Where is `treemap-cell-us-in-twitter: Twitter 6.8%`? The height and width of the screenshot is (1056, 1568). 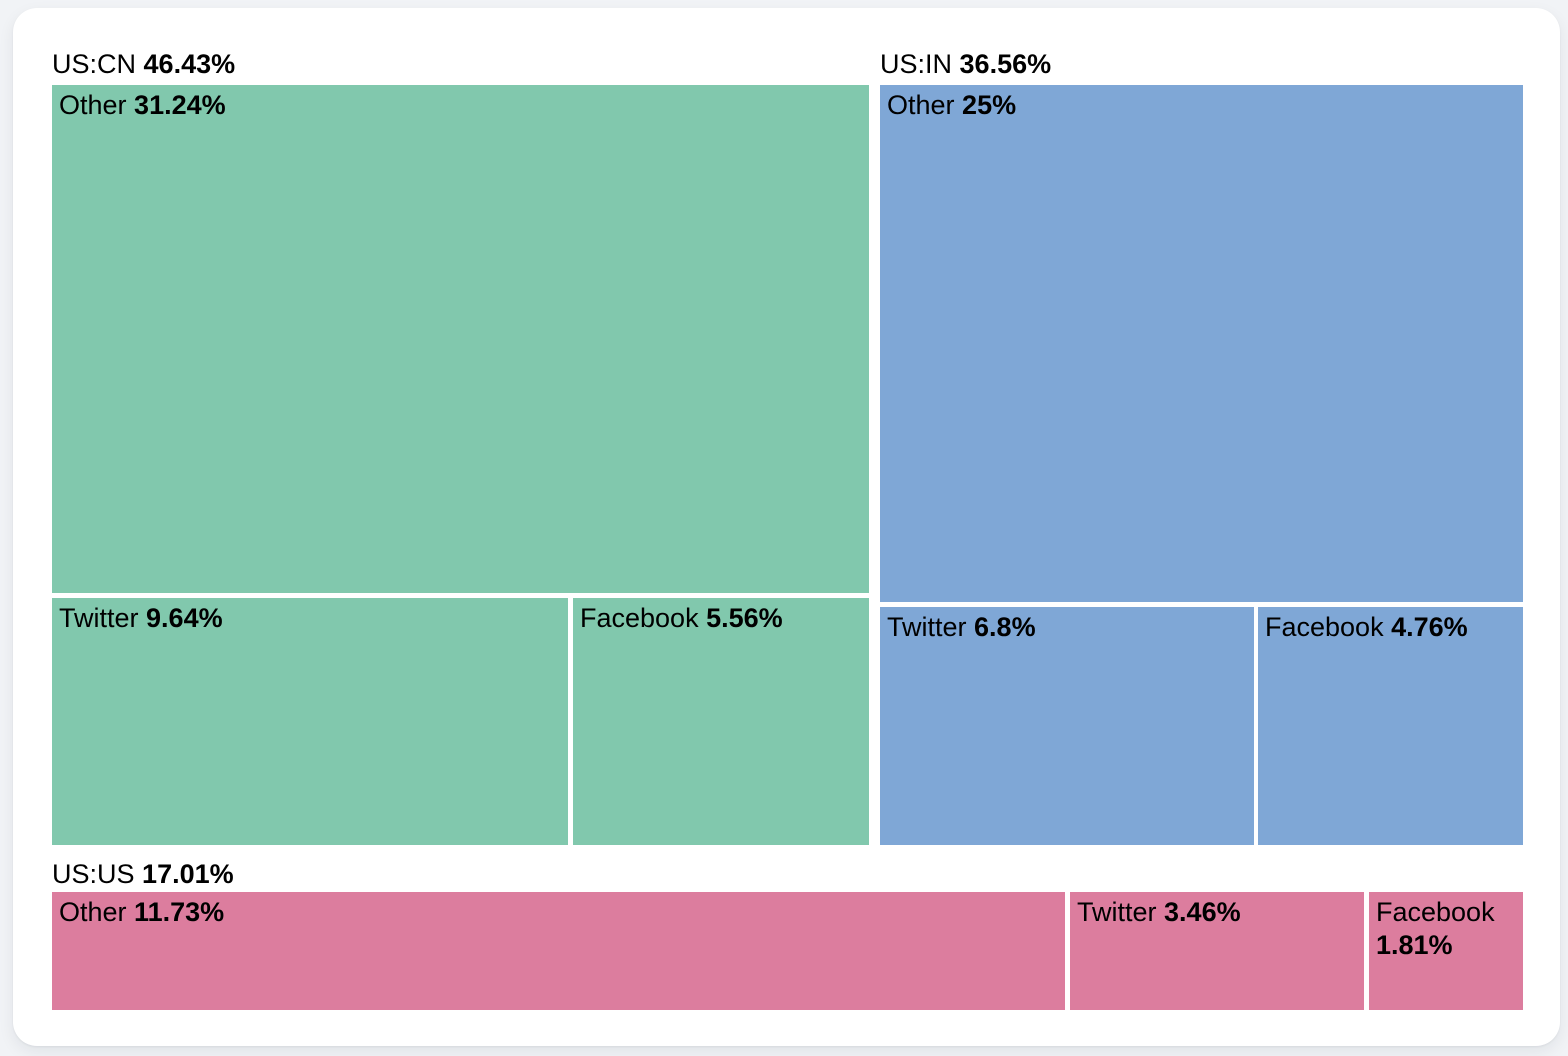 treemap-cell-us-in-twitter: Twitter 6.8% is located at coordinates (1067, 726).